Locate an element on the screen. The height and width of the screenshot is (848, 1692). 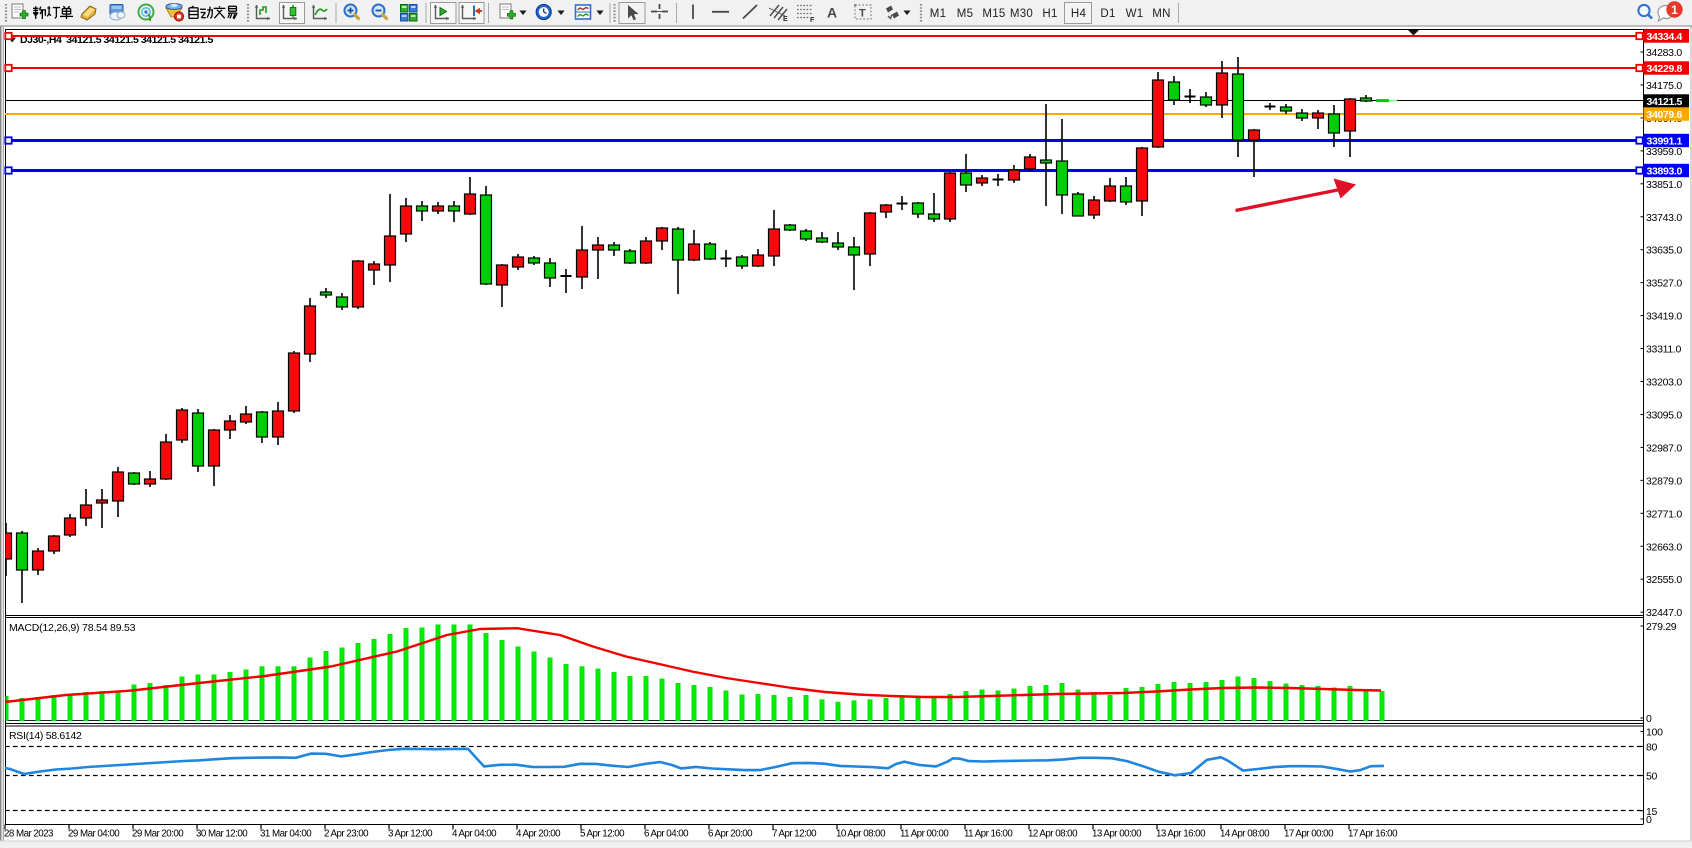
svg-text: 29 Mar 20:00 is located at coordinates (158, 834).